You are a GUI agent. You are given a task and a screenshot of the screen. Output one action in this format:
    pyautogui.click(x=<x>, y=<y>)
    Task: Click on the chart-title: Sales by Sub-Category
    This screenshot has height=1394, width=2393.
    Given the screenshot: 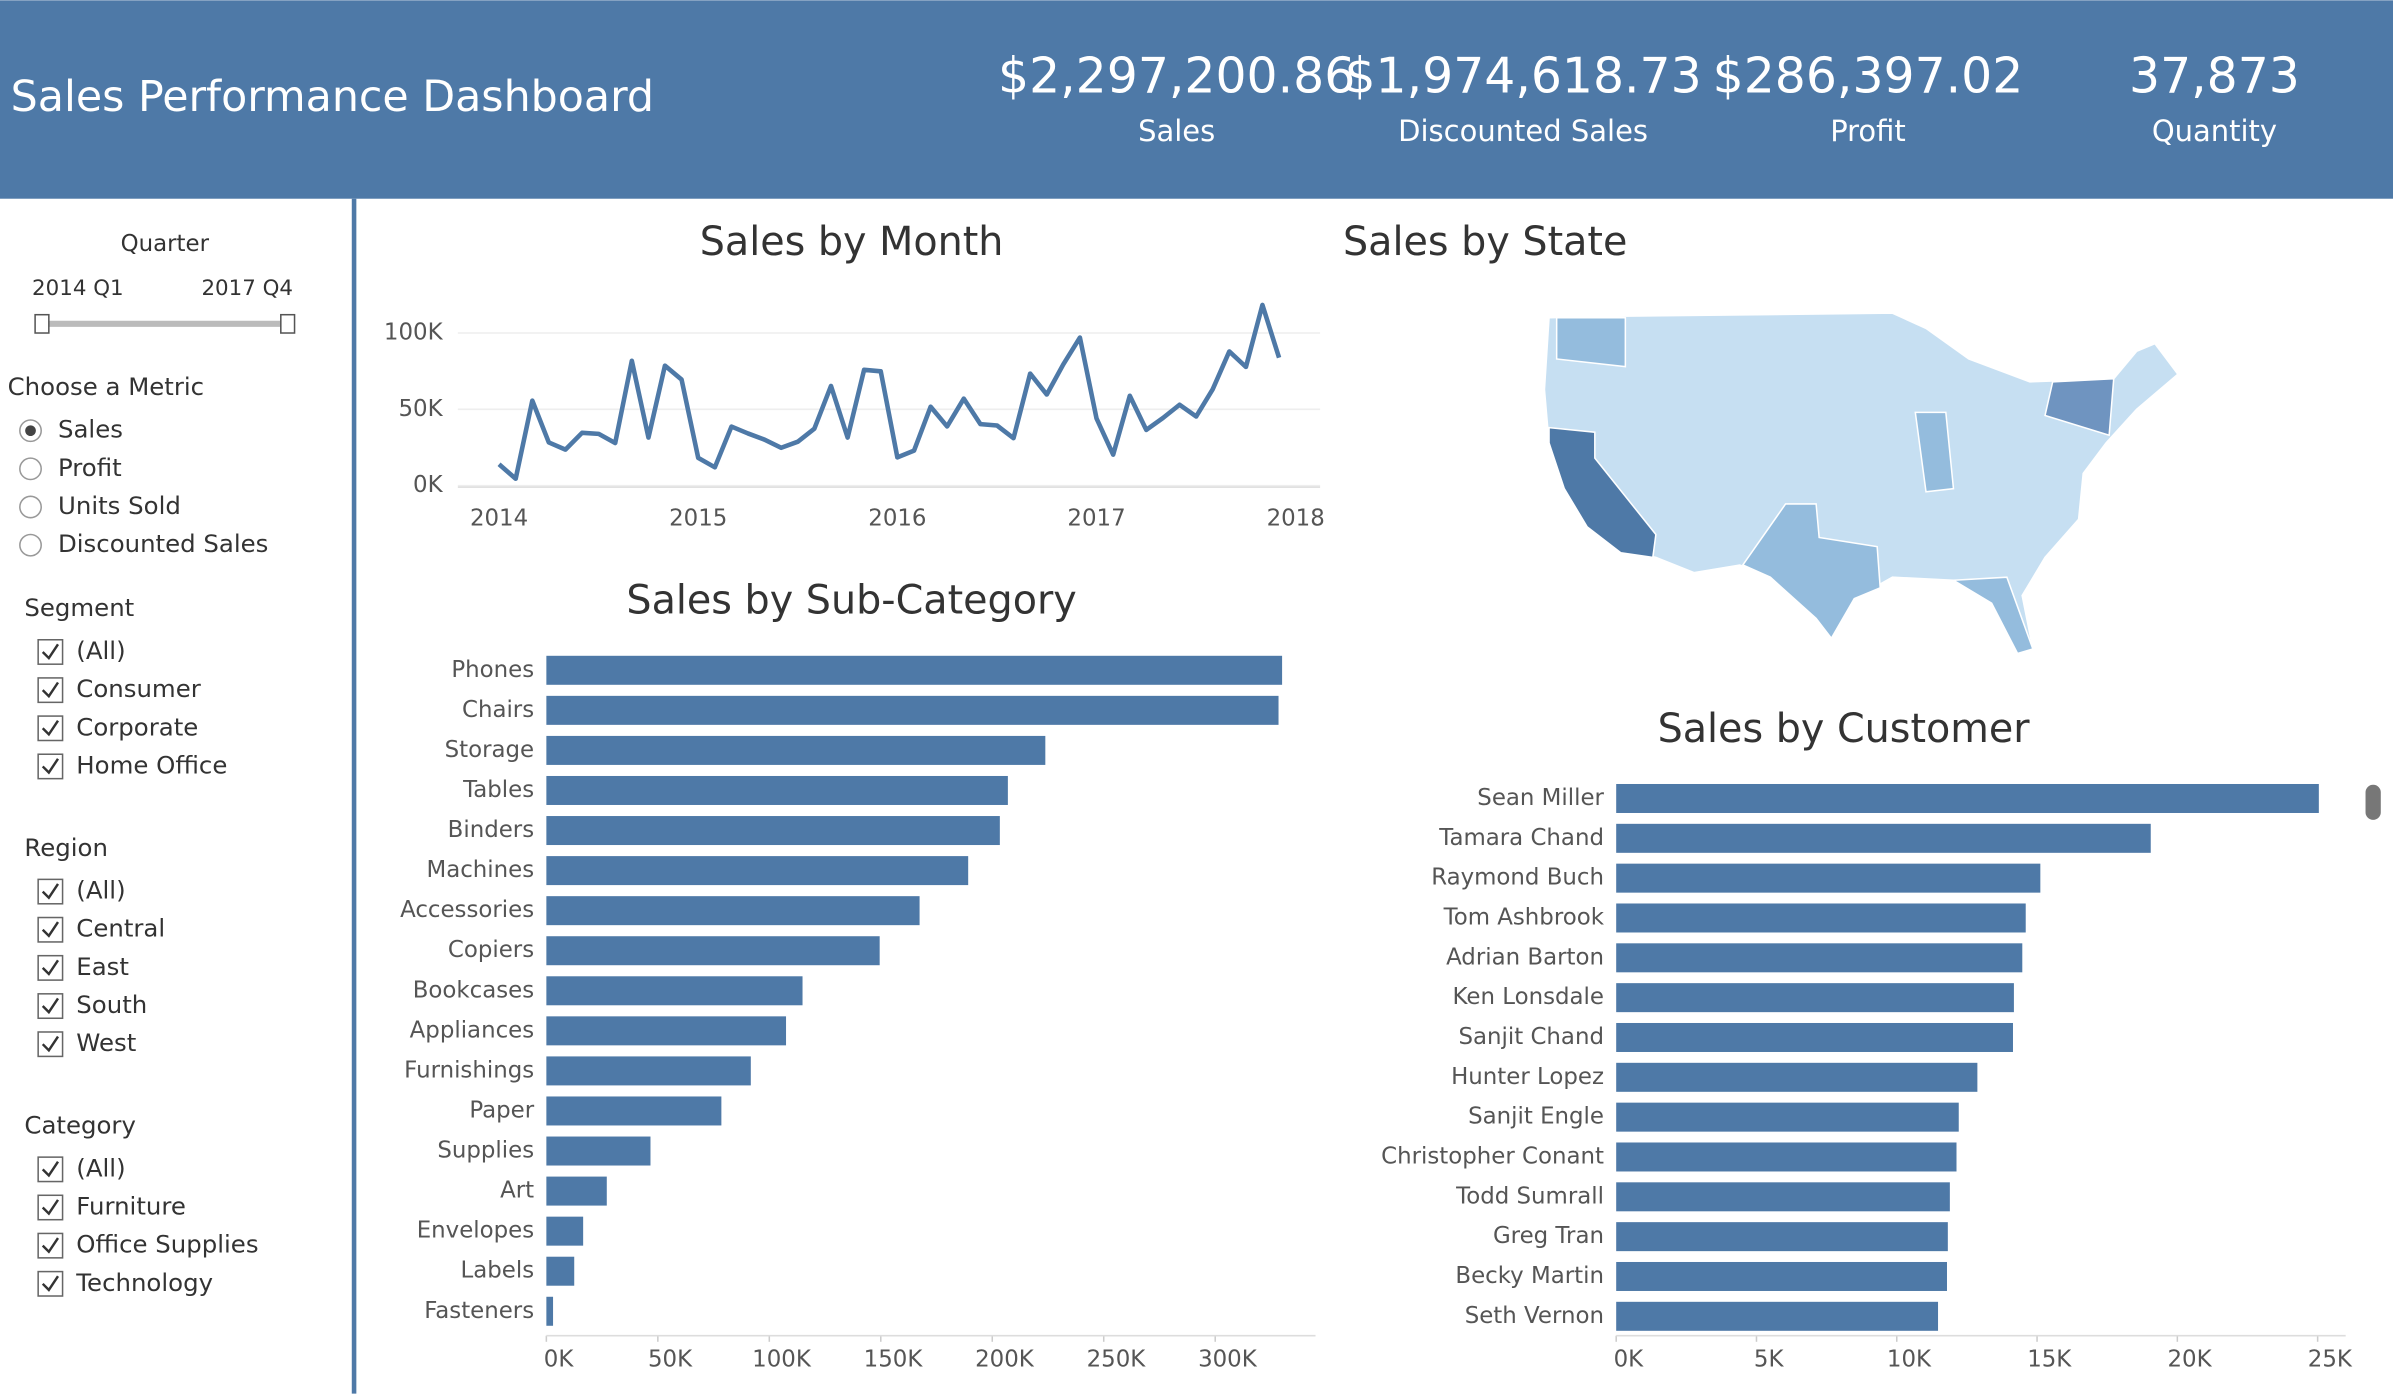 What is the action you would take?
    pyautogui.click(x=851, y=601)
    